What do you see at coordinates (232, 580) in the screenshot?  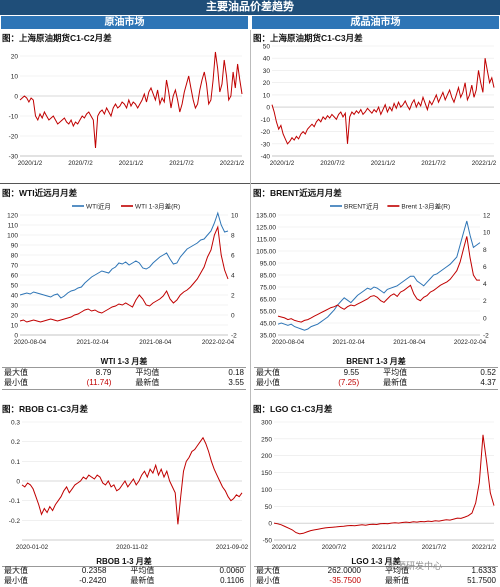 I see `rbob-latest-value: 0.1106` at bounding box center [232, 580].